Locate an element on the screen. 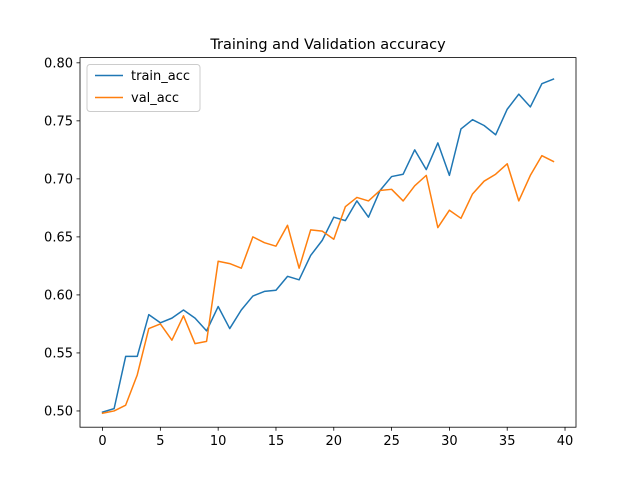 Image resolution: width=640 pixels, height=480 pixels. y-tick-label: 0.55 is located at coordinates (58, 353).